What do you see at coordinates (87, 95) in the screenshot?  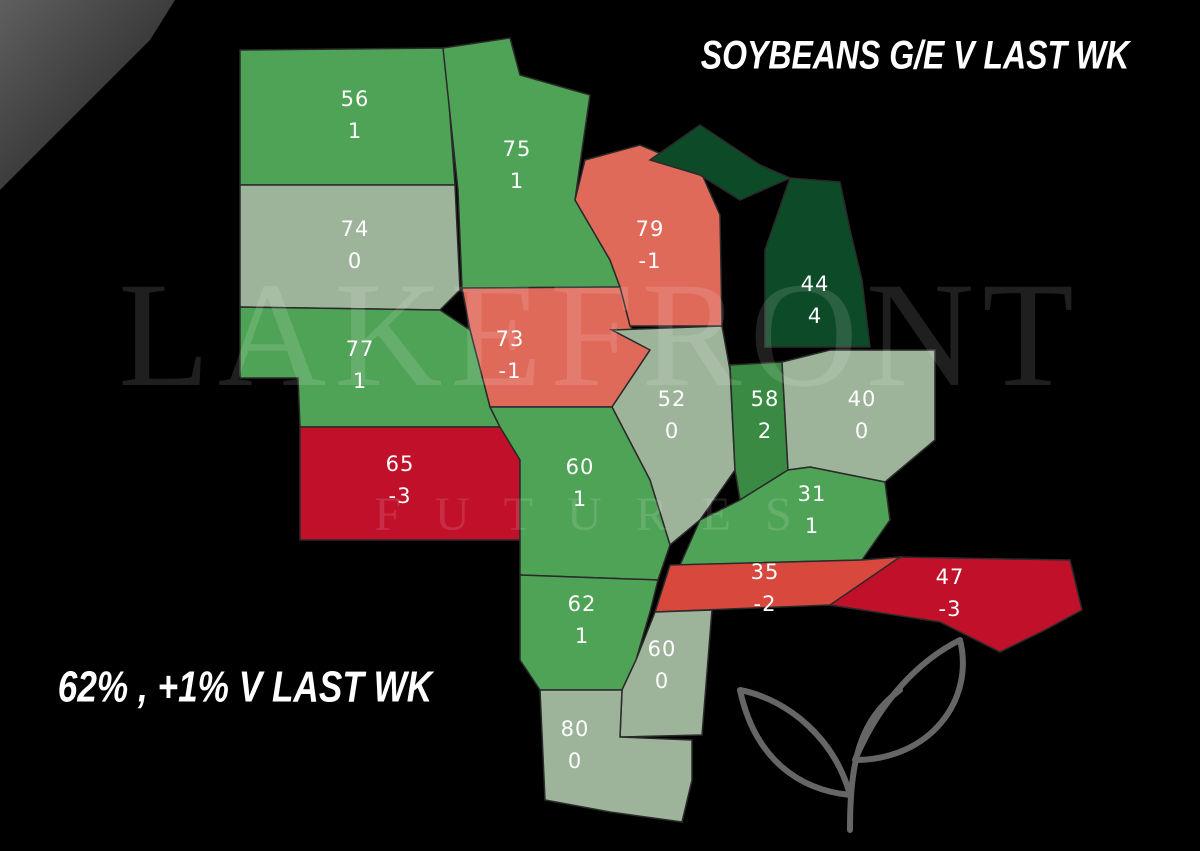 I see `brush-stroke` at bounding box center [87, 95].